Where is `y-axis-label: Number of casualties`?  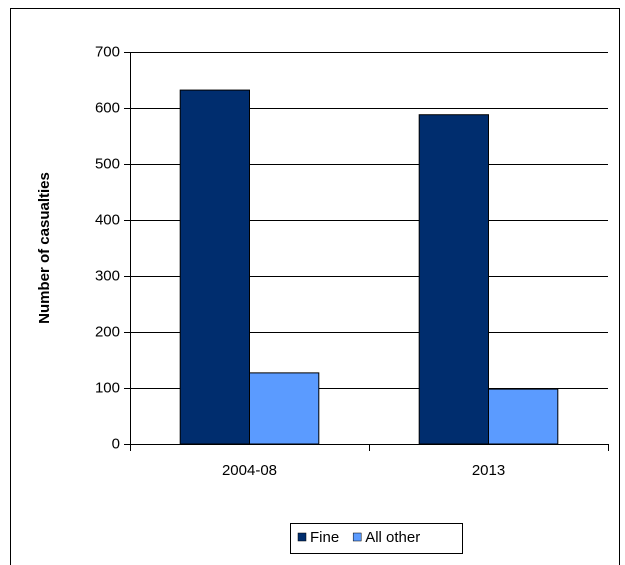 y-axis-label: Number of casualties is located at coordinates (44, 248).